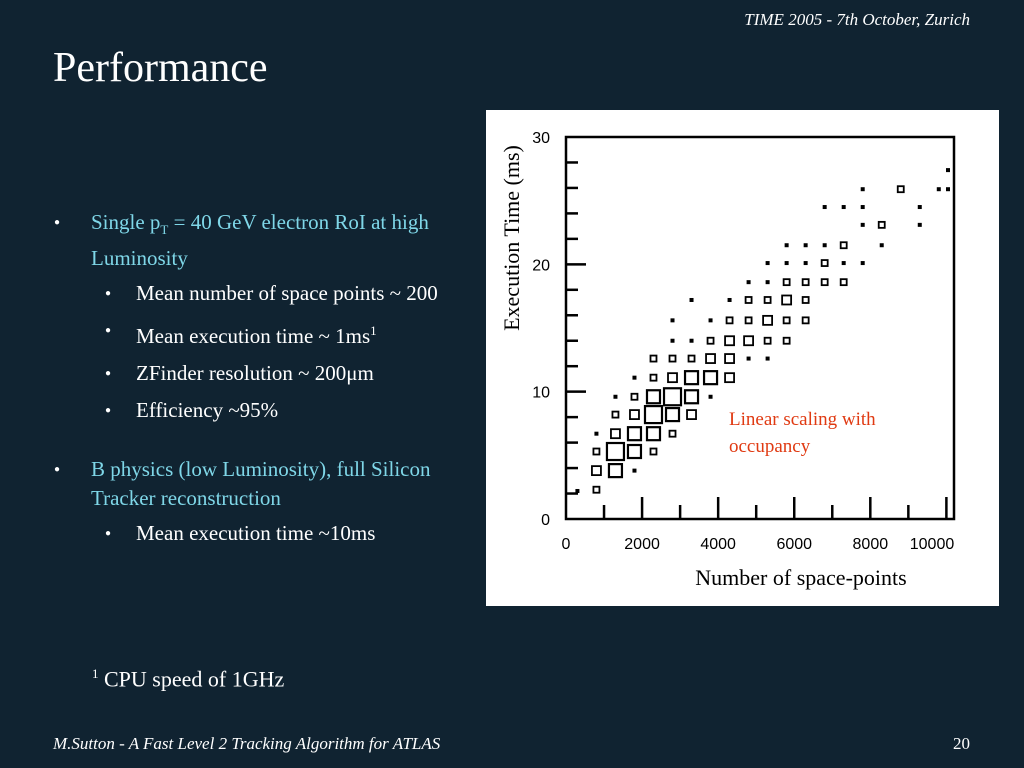 The width and height of the screenshot is (1024, 768). What do you see at coordinates (262, 333) in the screenshot?
I see `sub-bullet-exec-time: Mean execution time ~ 1ms1` at bounding box center [262, 333].